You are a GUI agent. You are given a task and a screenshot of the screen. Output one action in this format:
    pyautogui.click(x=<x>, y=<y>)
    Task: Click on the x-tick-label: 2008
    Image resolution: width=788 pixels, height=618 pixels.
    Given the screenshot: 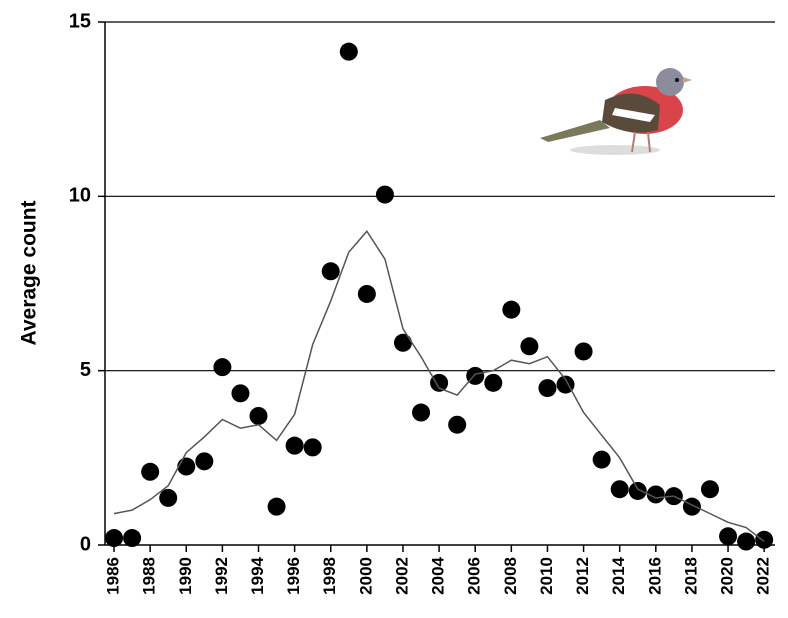 What is the action you would take?
    pyautogui.click(x=510, y=576)
    